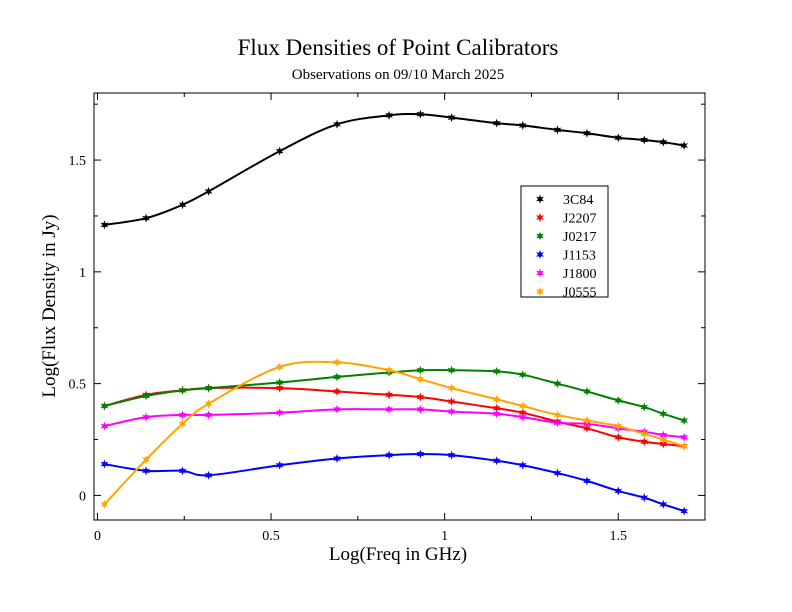  I want to click on series-line, so click(394, 483).